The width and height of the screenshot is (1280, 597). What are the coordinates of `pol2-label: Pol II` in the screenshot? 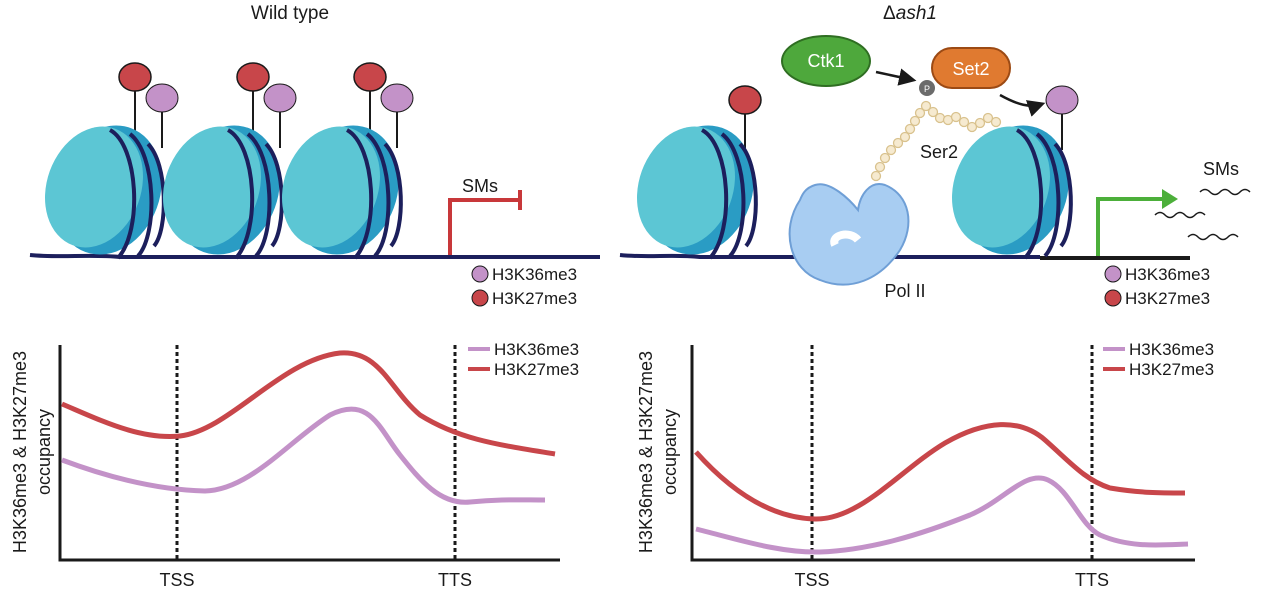 It's located at (904, 291).